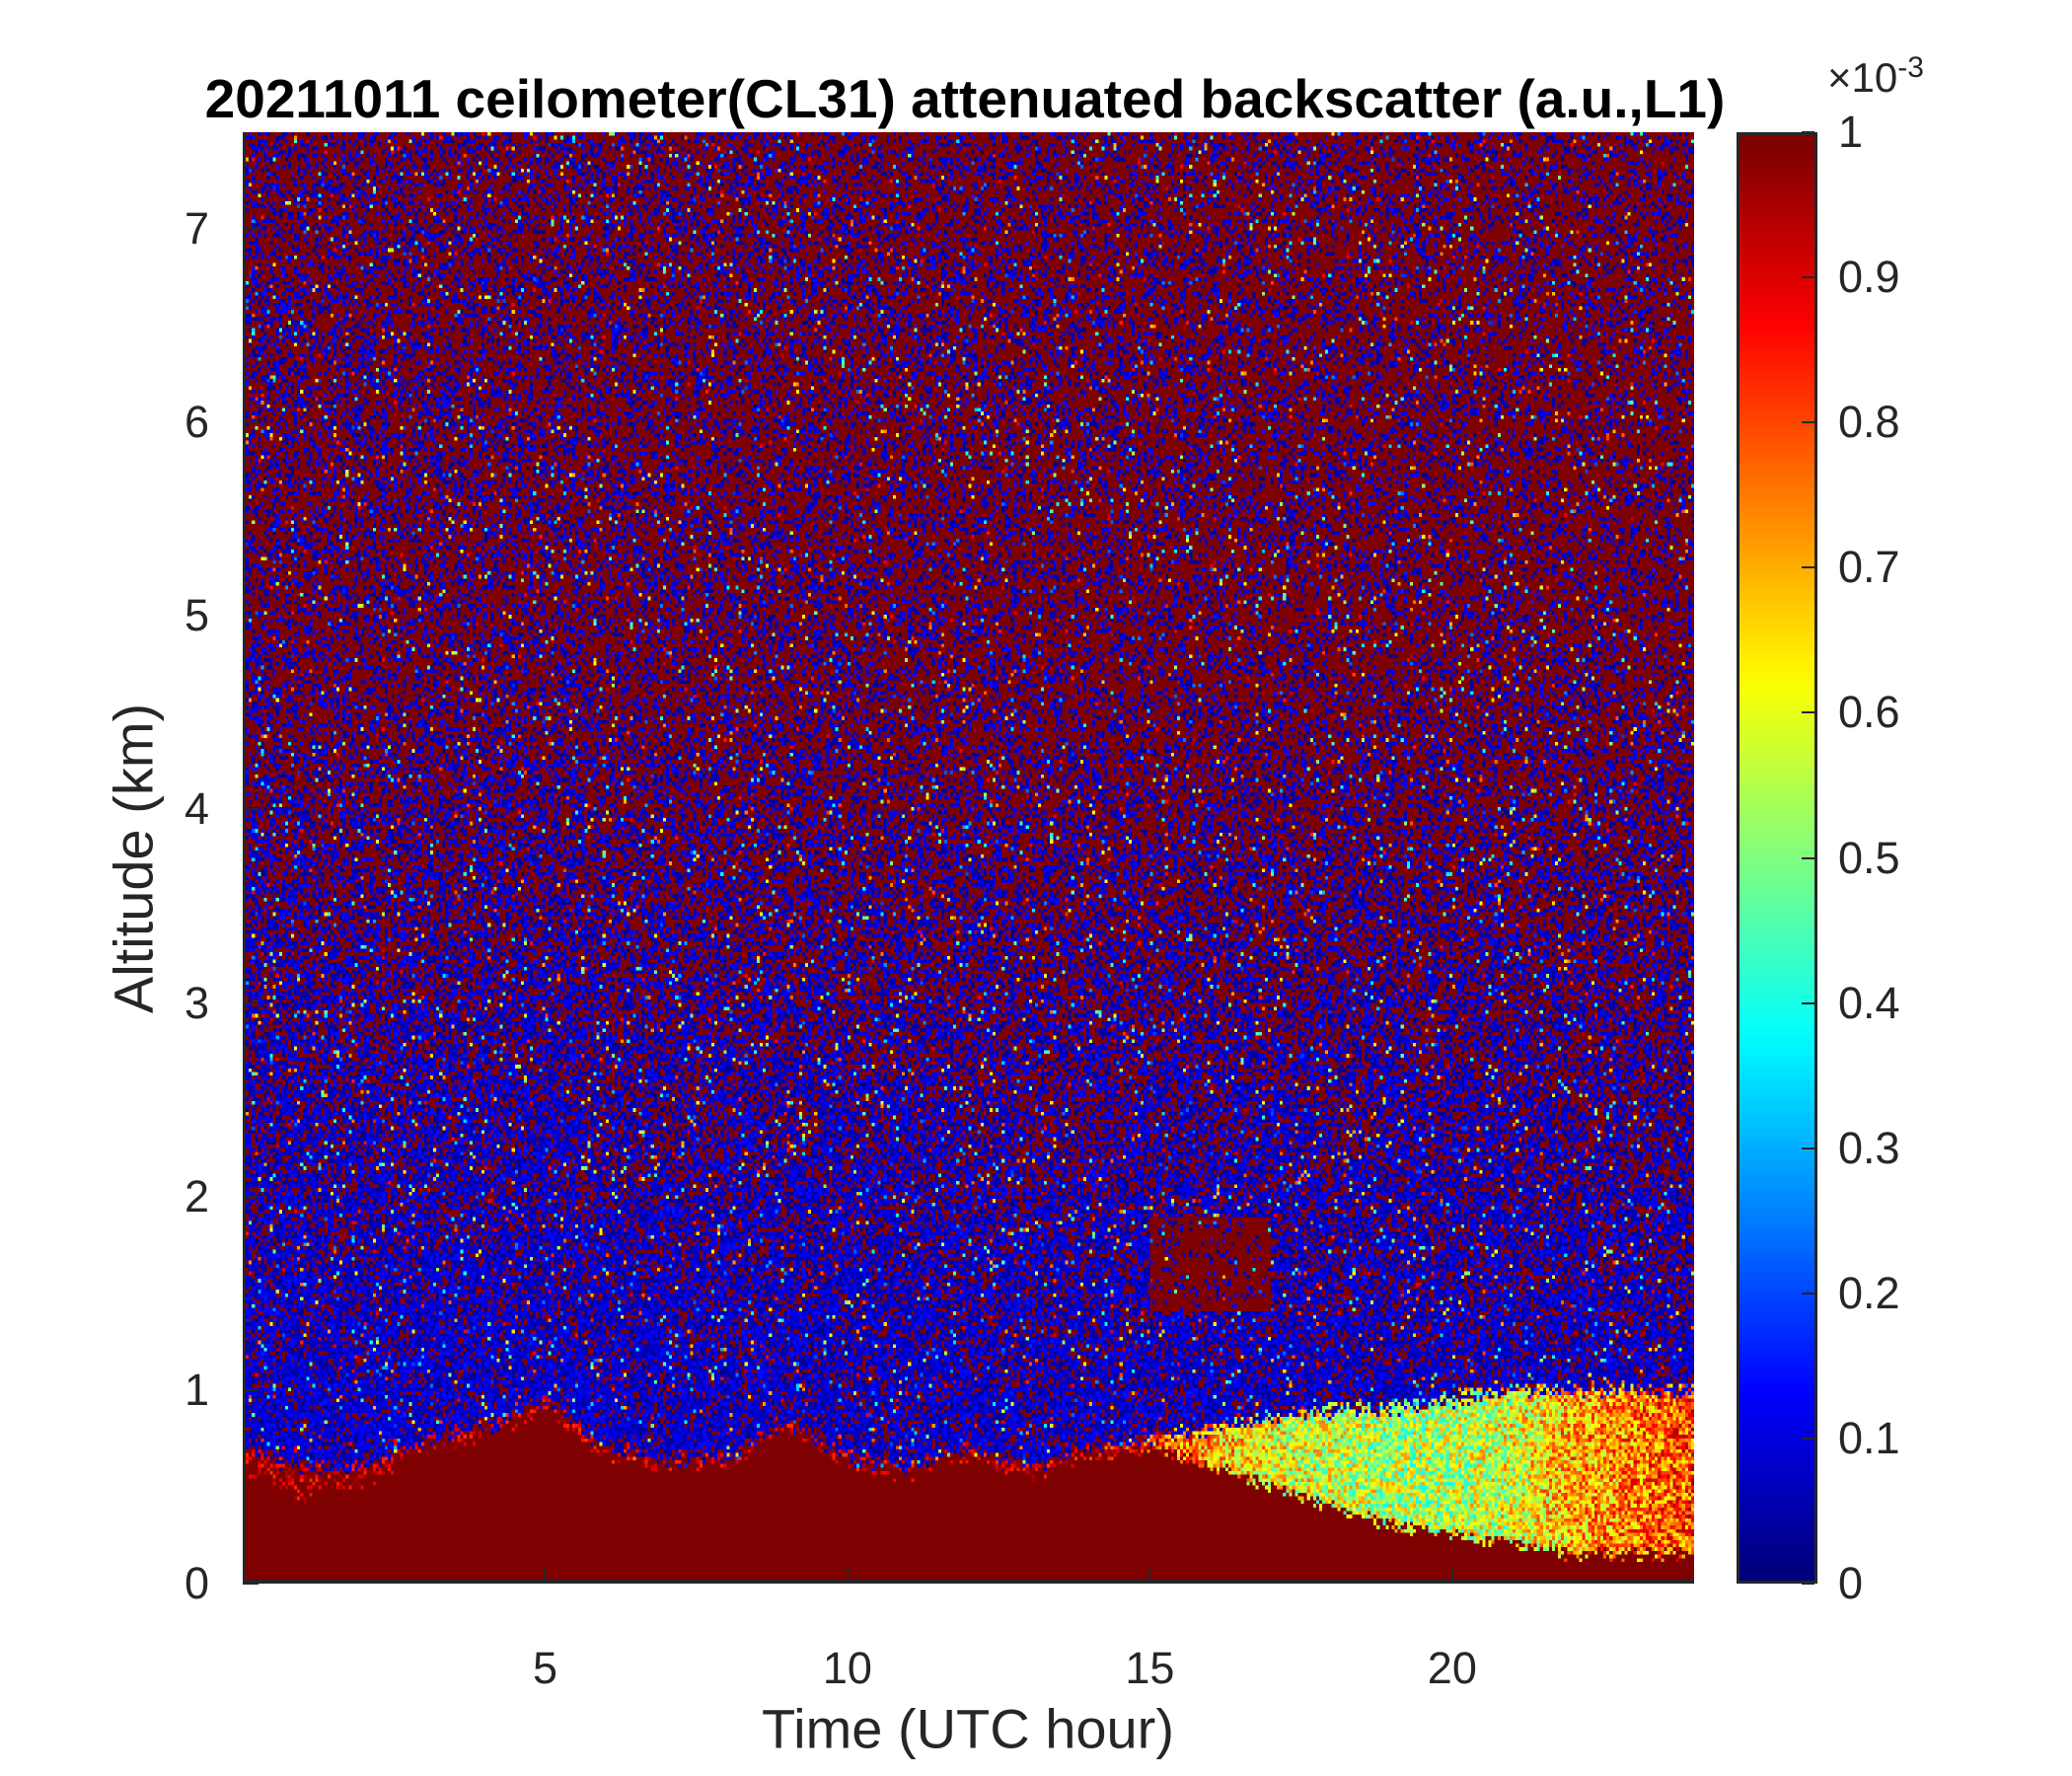 This screenshot has height=1776, width=2072. I want to click on x-tick-label: 20, so click(1452, 1668).